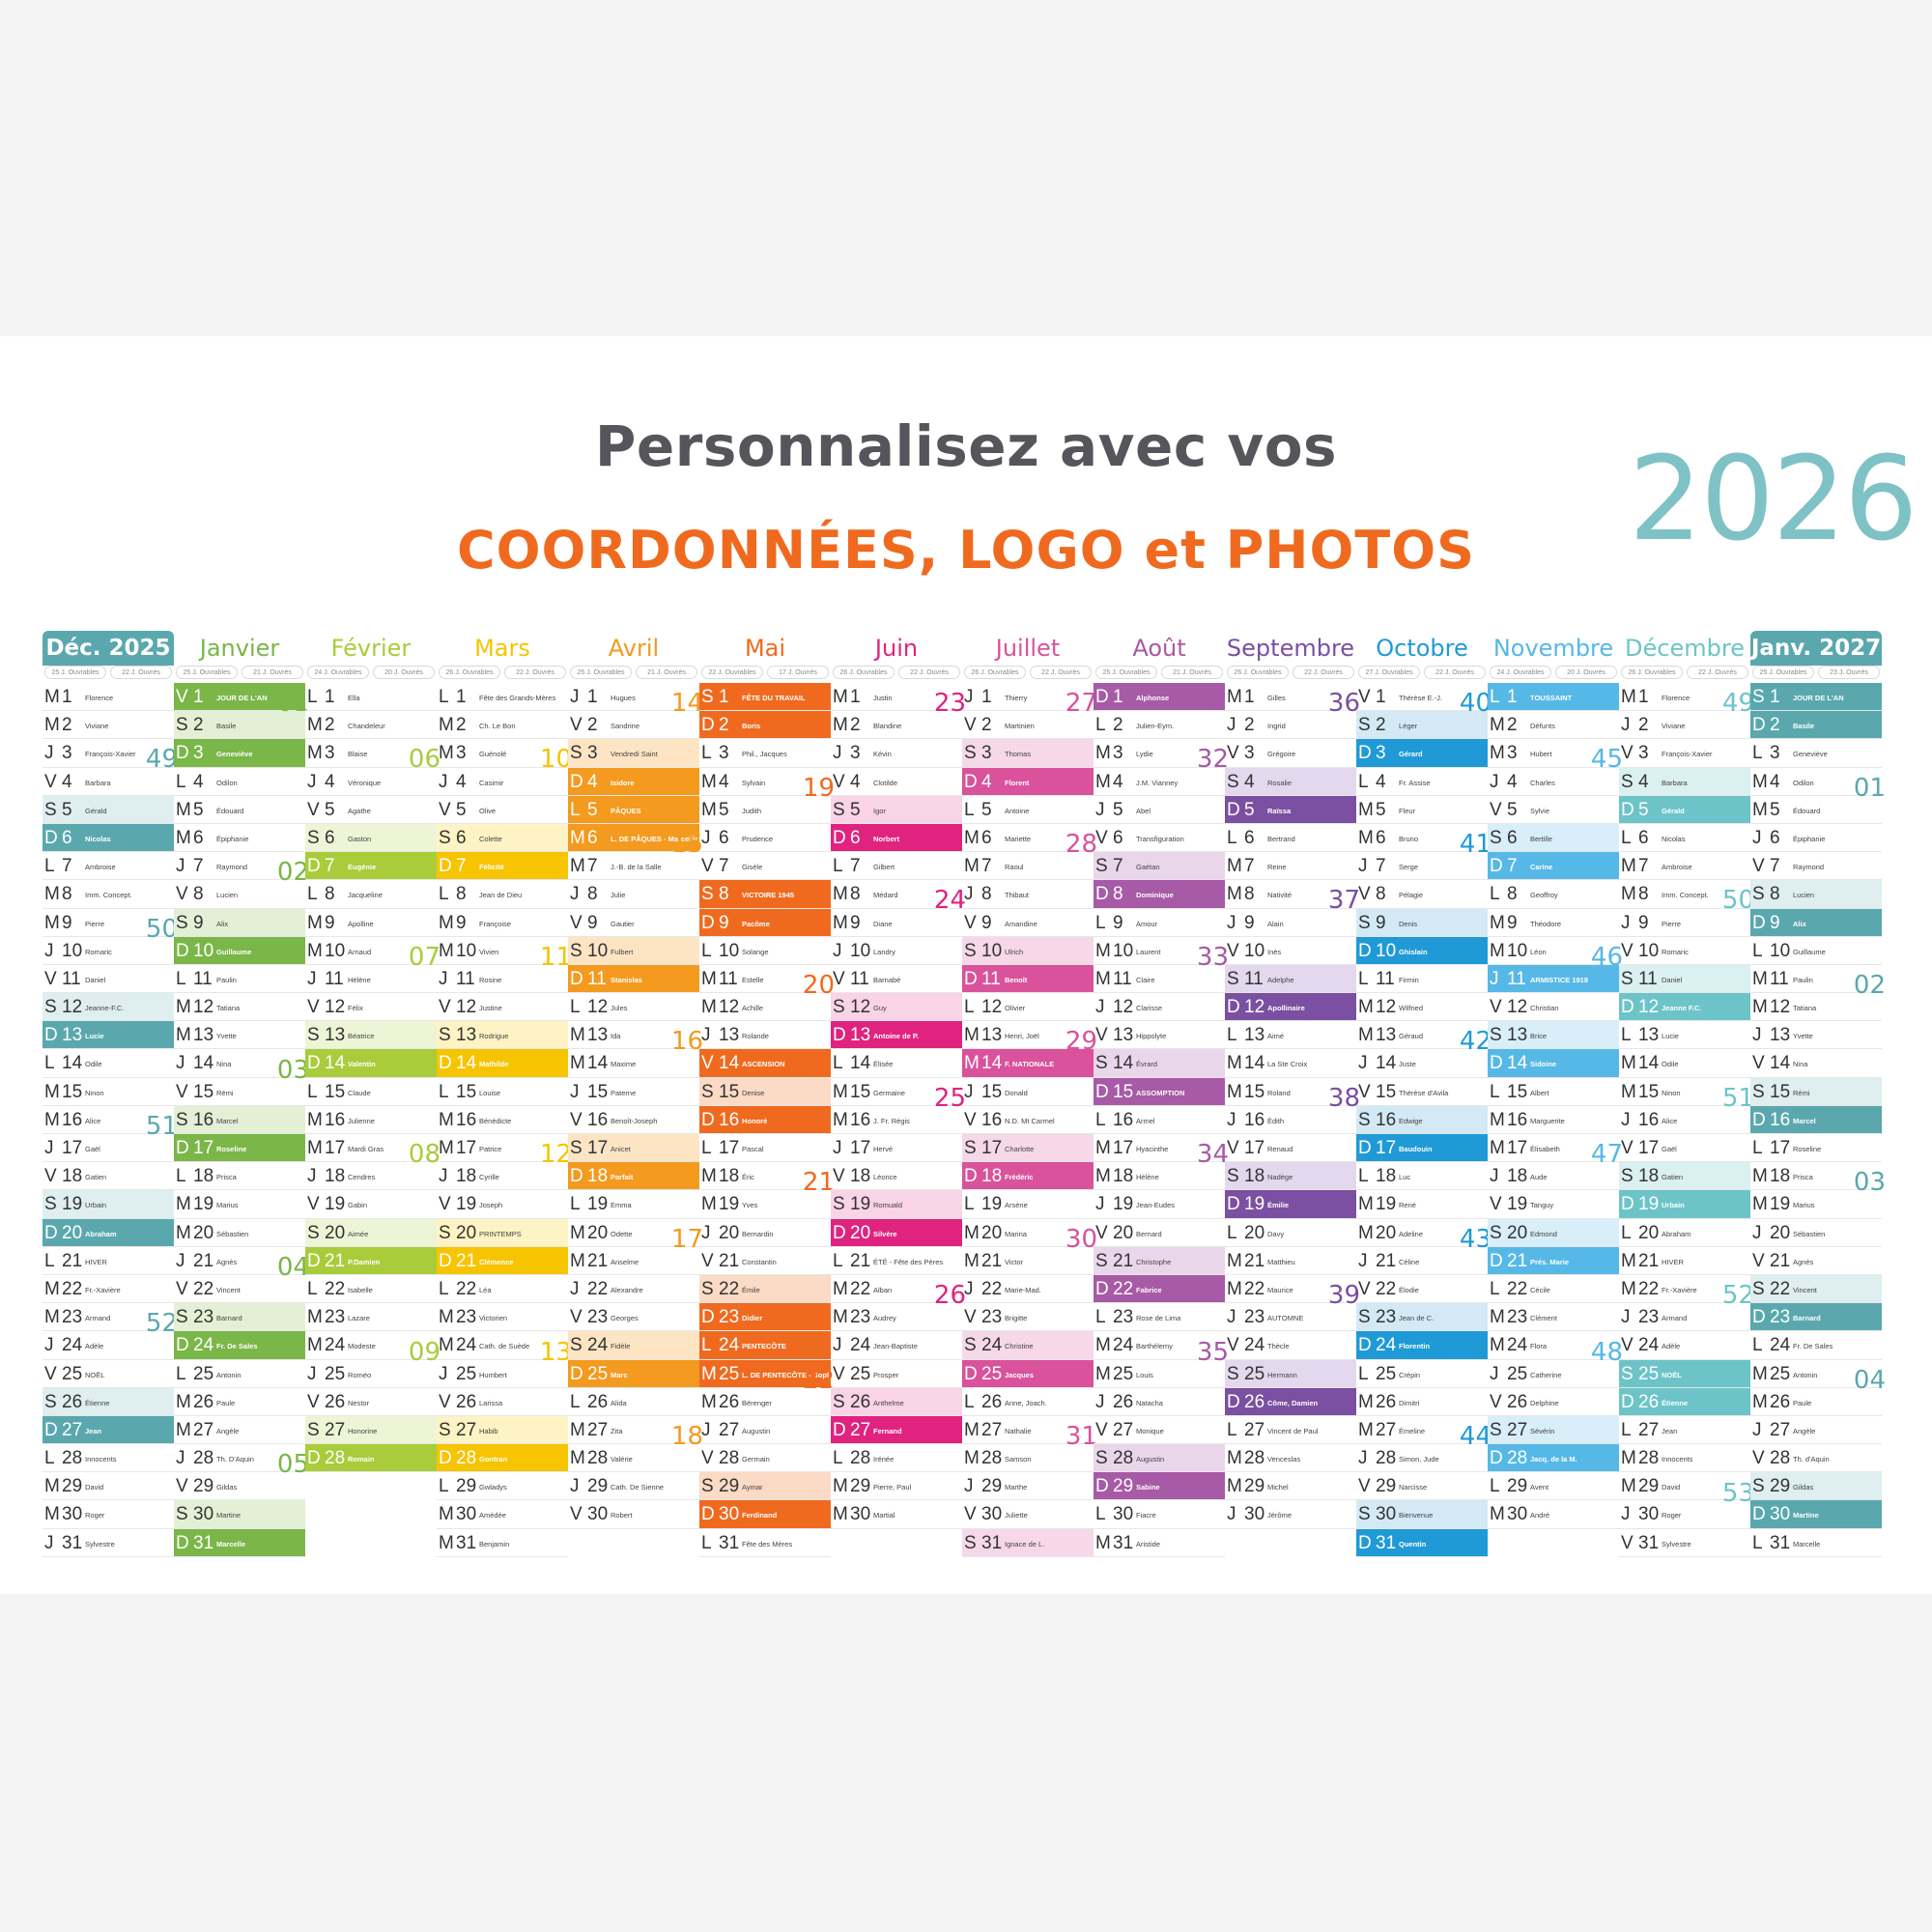 This screenshot has width=1932, height=1932. What do you see at coordinates (888, 1402) in the screenshot?
I see `saint-name: Anthelme` at bounding box center [888, 1402].